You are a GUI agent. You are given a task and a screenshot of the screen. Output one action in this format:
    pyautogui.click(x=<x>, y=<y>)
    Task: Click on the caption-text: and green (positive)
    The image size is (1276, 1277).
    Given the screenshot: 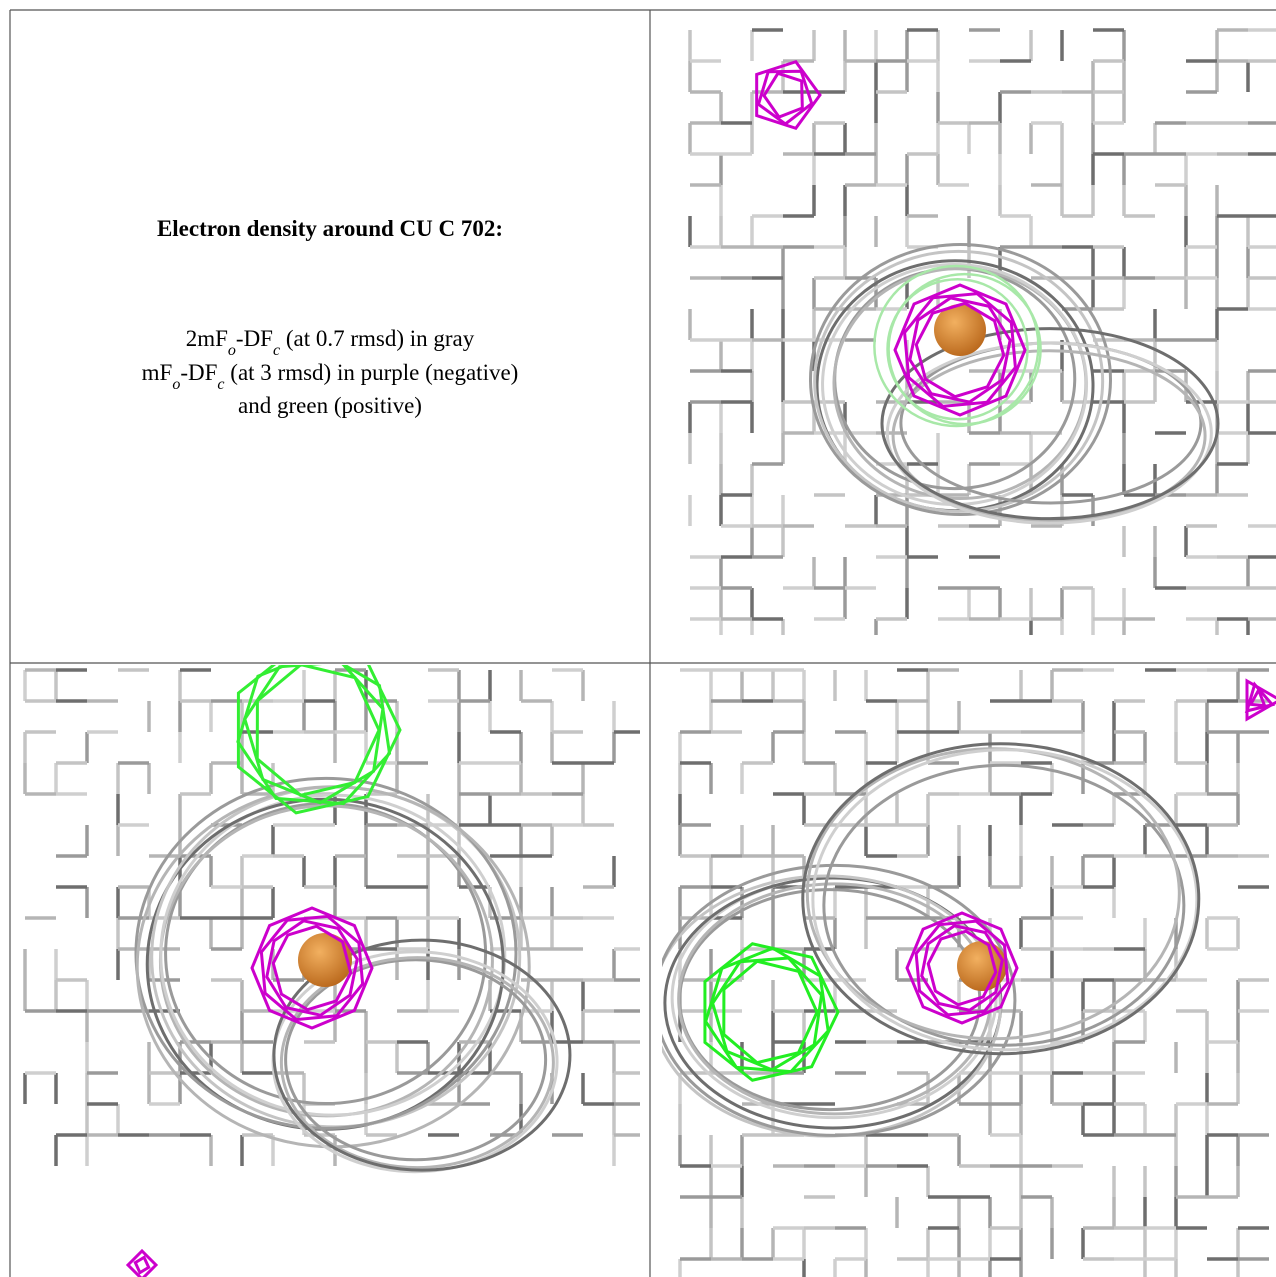 What is the action you would take?
    pyautogui.click(x=330, y=405)
    